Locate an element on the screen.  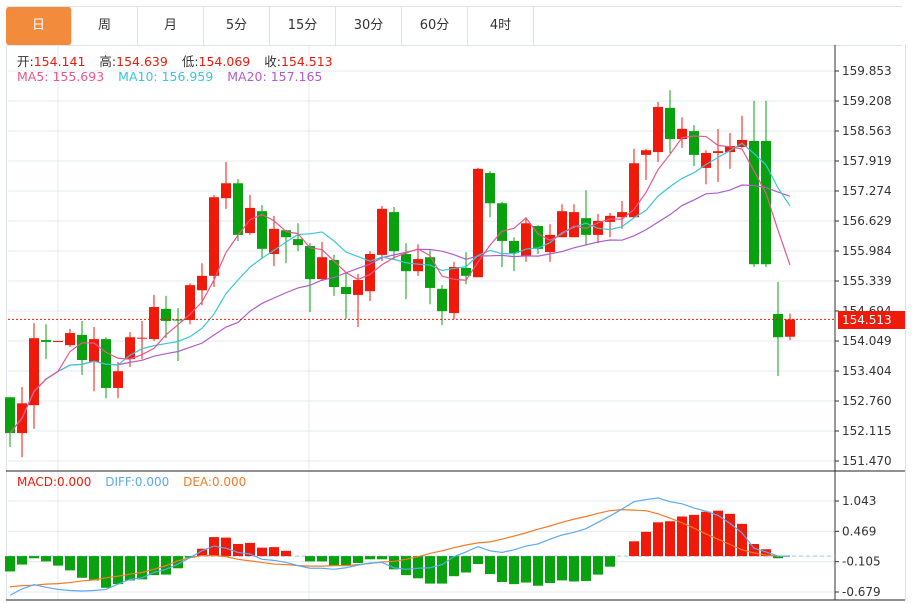
ma-readout: MA5: 155.693 MA10: 156.959 MA20: 157.165 is located at coordinates (174, 76).